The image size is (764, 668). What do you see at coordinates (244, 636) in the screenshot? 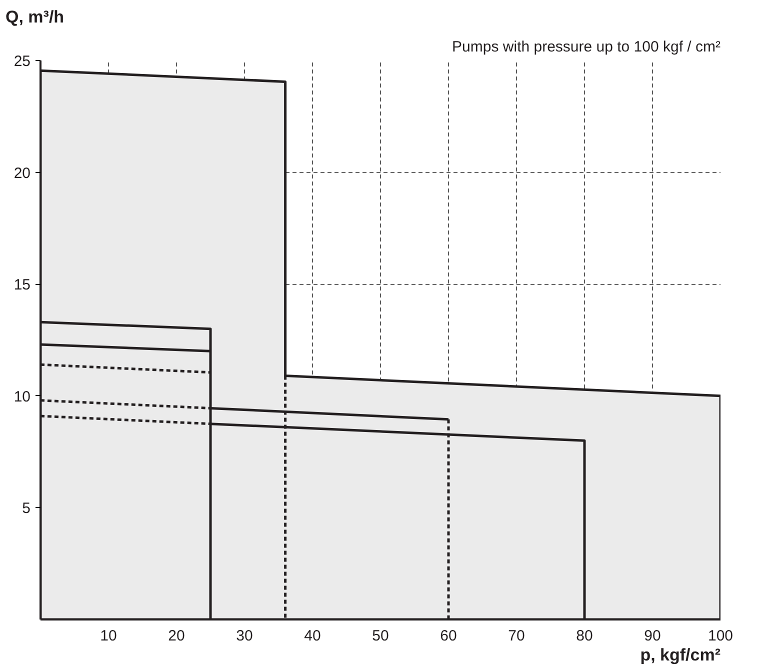
I see `x-tick-label: 30` at bounding box center [244, 636].